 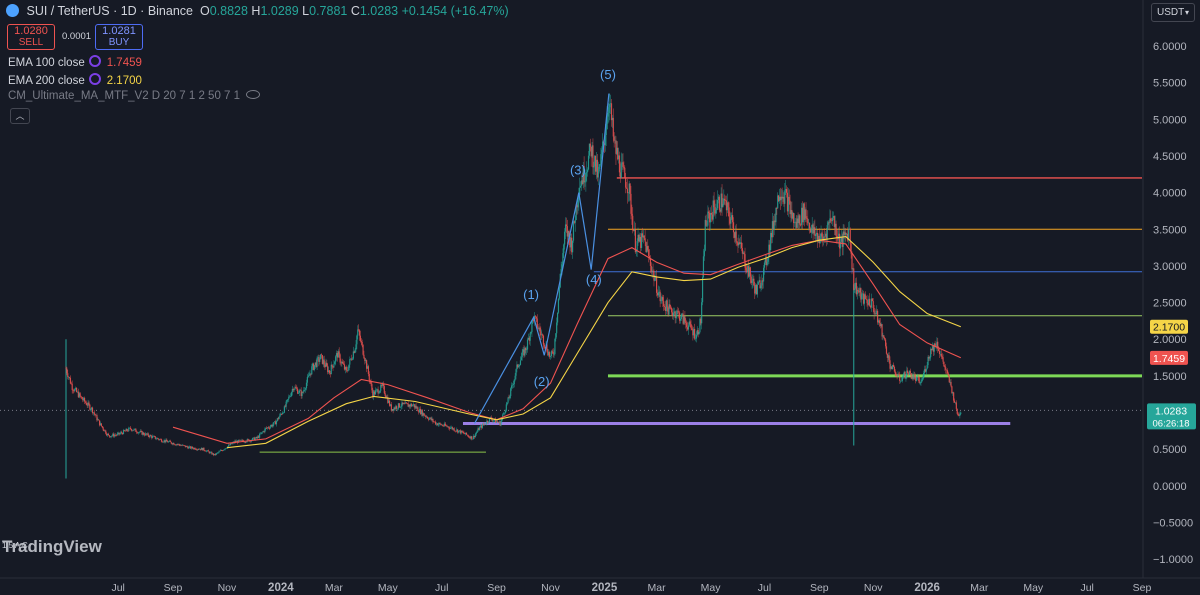 What do you see at coordinates (355, 11) in the screenshot?
I see `close-key: C` at bounding box center [355, 11].